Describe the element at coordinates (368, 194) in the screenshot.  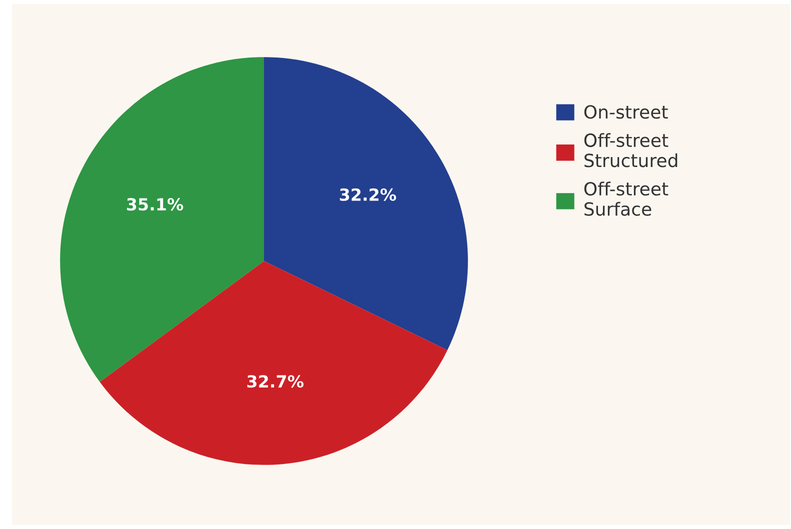
I see `data-label: 32.2%` at that location.